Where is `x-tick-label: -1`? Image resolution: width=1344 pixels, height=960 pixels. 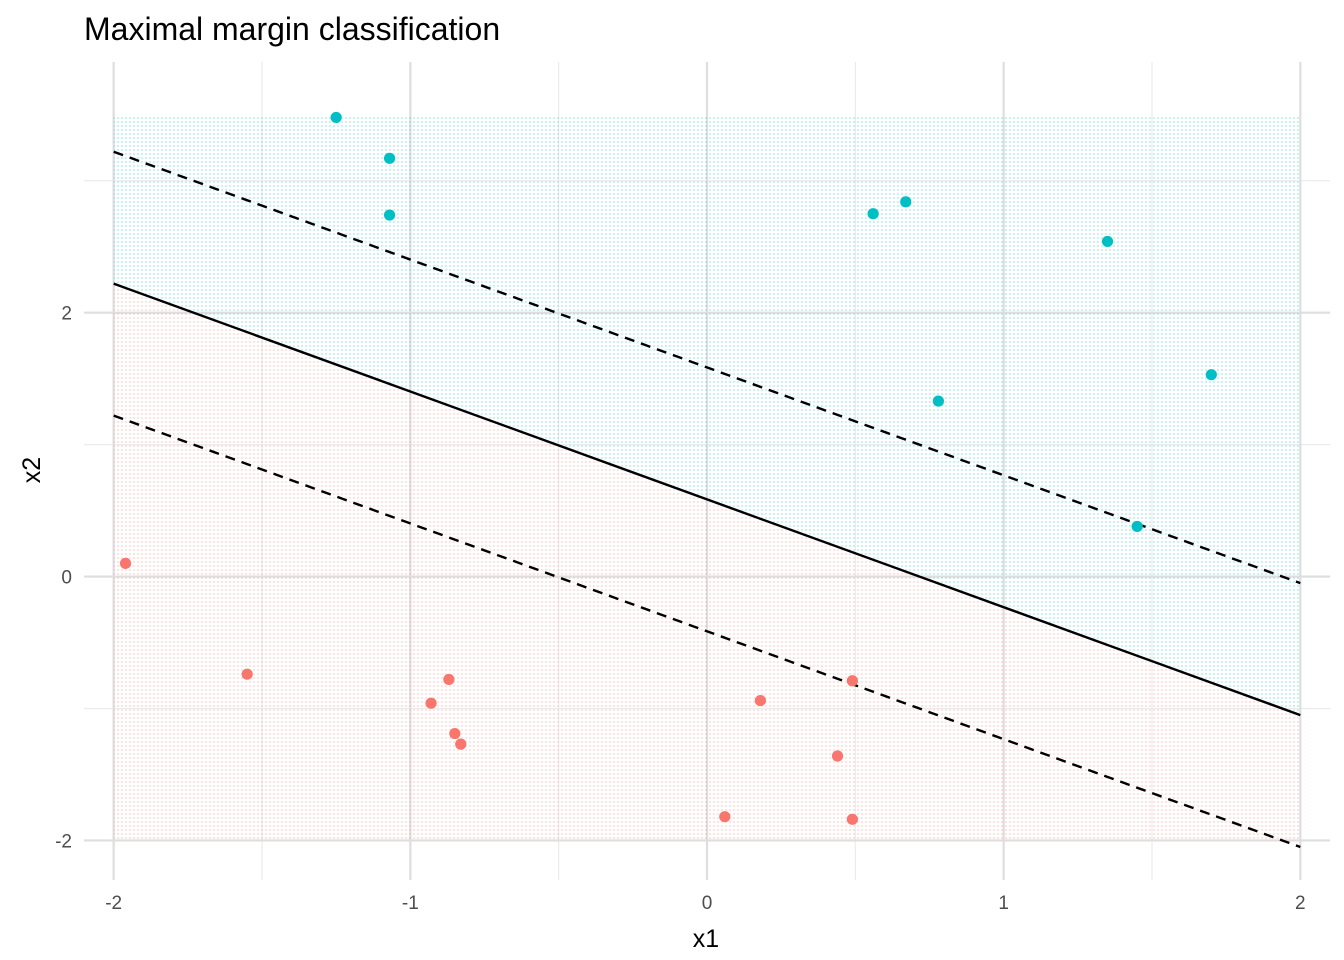
x-tick-label: -1 is located at coordinates (410, 903).